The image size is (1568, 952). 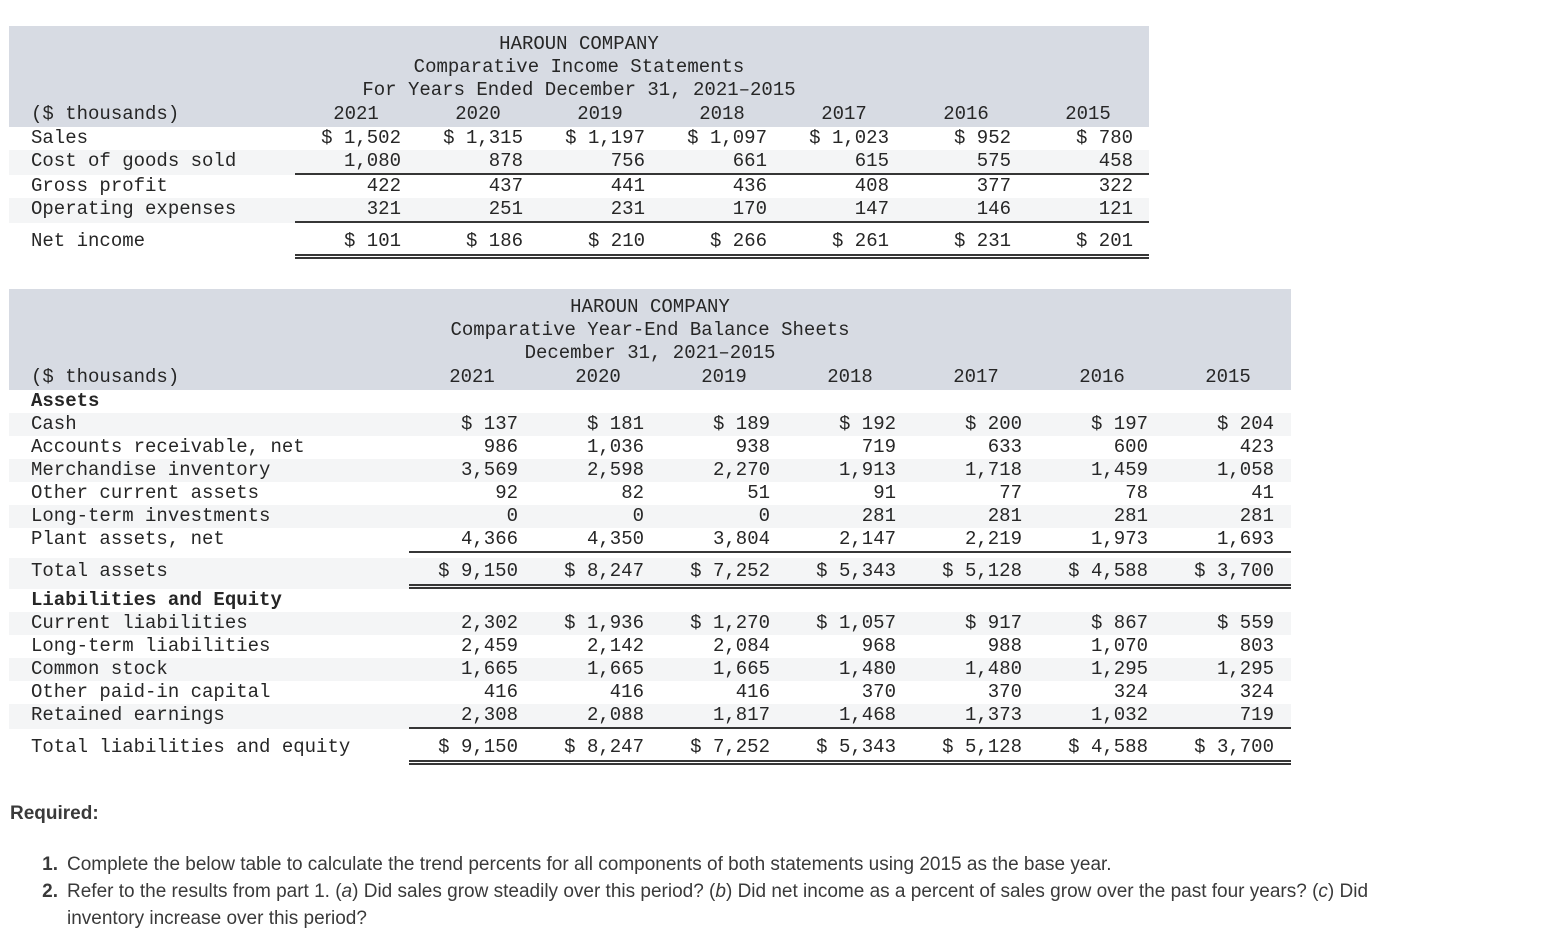 What do you see at coordinates (579, 67) in the screenshot?
I see `table-title-line: Comparative Income Statements` at bounding box center [579, 67].